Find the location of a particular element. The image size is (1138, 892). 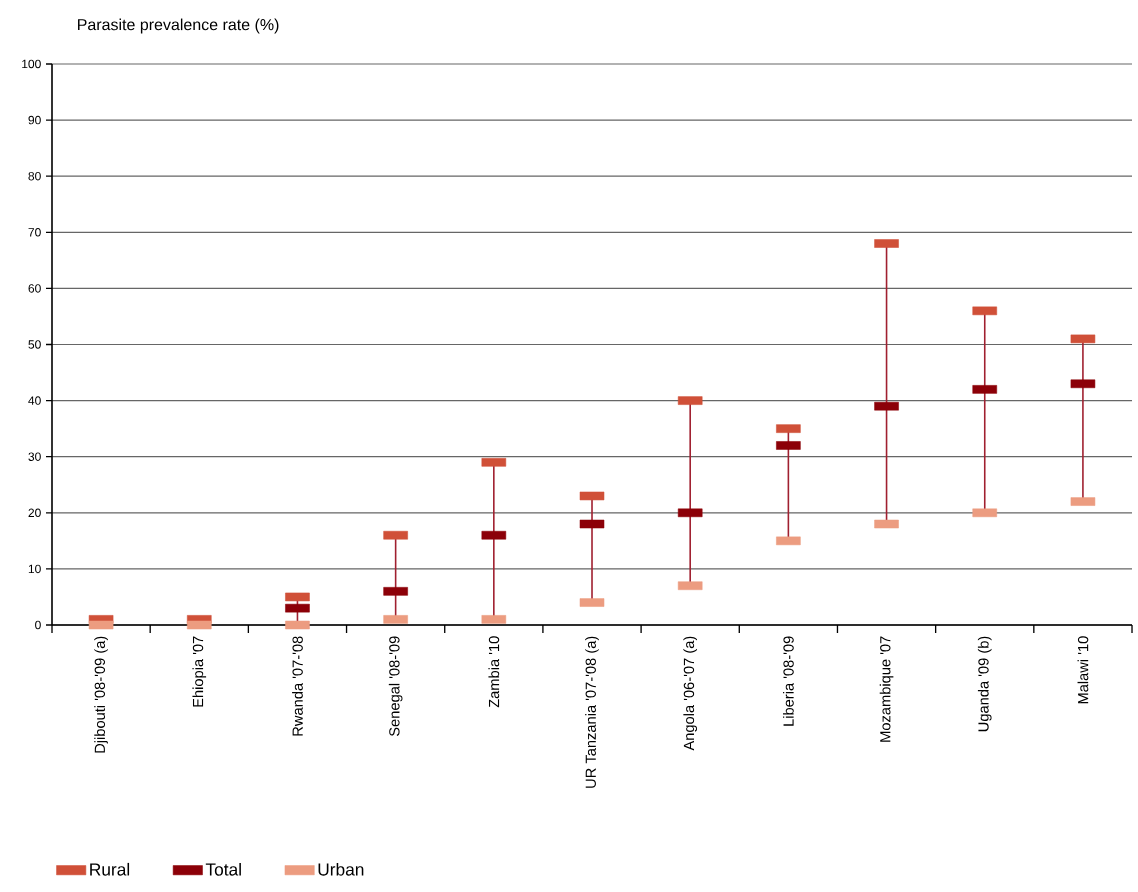

x-tick-label: Angola '06-'07 (a) is located at coordinates (690, 693).